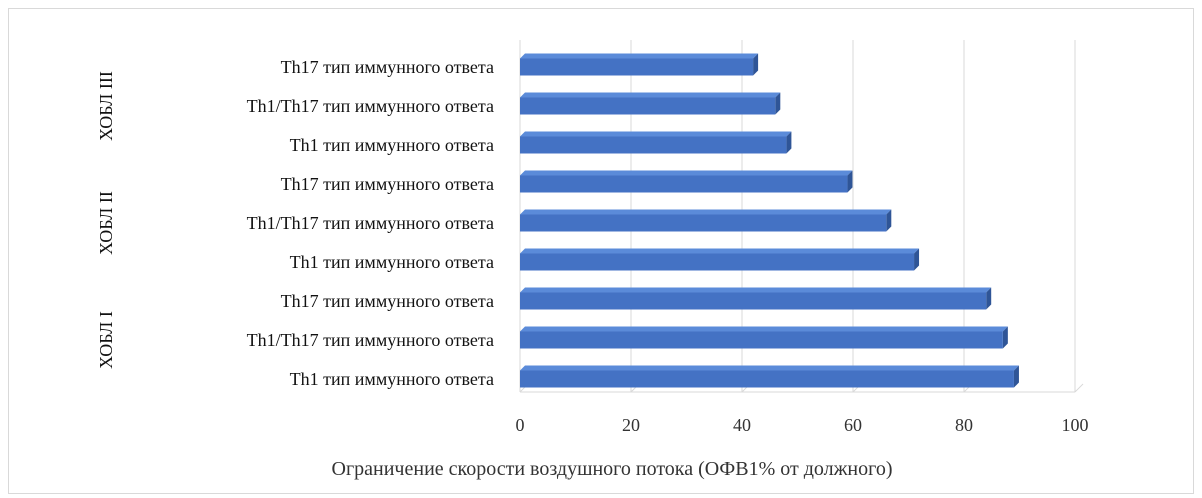 The image size is (1202, 498). What do you see at coordinates (631, 425) in the screenshot?
I see `x-tick-20: 20` at bounding box center [631, 425].